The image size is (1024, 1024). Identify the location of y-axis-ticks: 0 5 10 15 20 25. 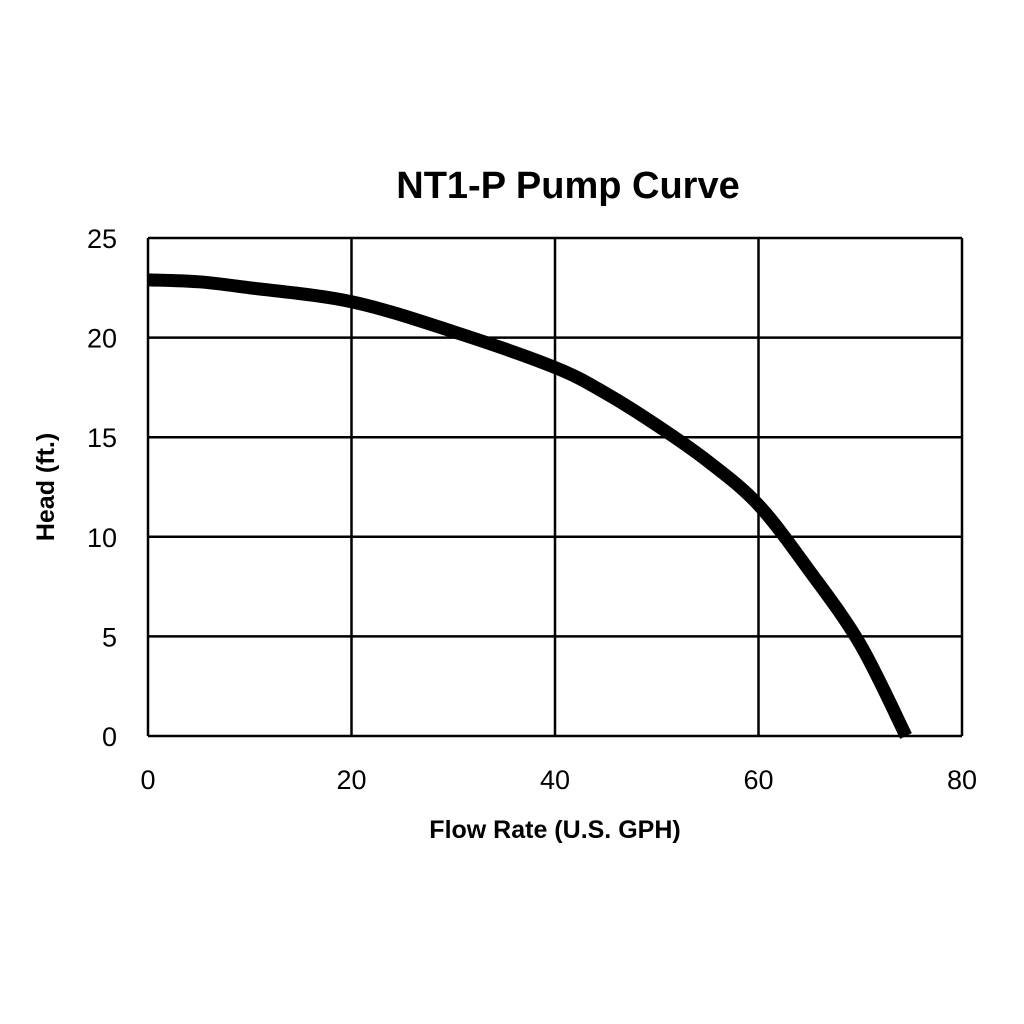
(102, 488).